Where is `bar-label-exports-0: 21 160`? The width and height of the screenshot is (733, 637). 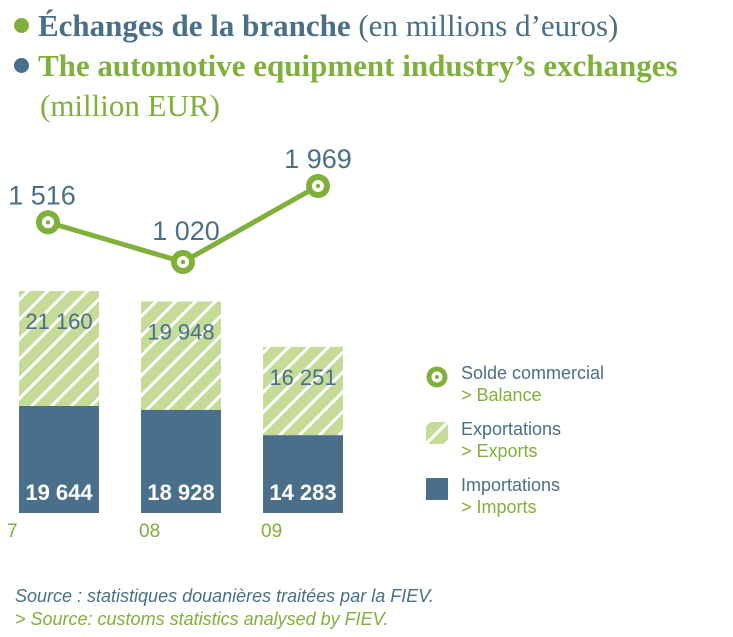
bar-label-exports-0: 21 160 is located at coordinates (58, 321).